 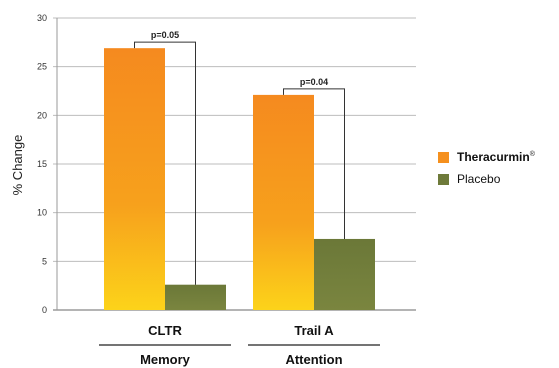 I want to click on legend-swatch-theracurmin, so click(x=443, y=157).